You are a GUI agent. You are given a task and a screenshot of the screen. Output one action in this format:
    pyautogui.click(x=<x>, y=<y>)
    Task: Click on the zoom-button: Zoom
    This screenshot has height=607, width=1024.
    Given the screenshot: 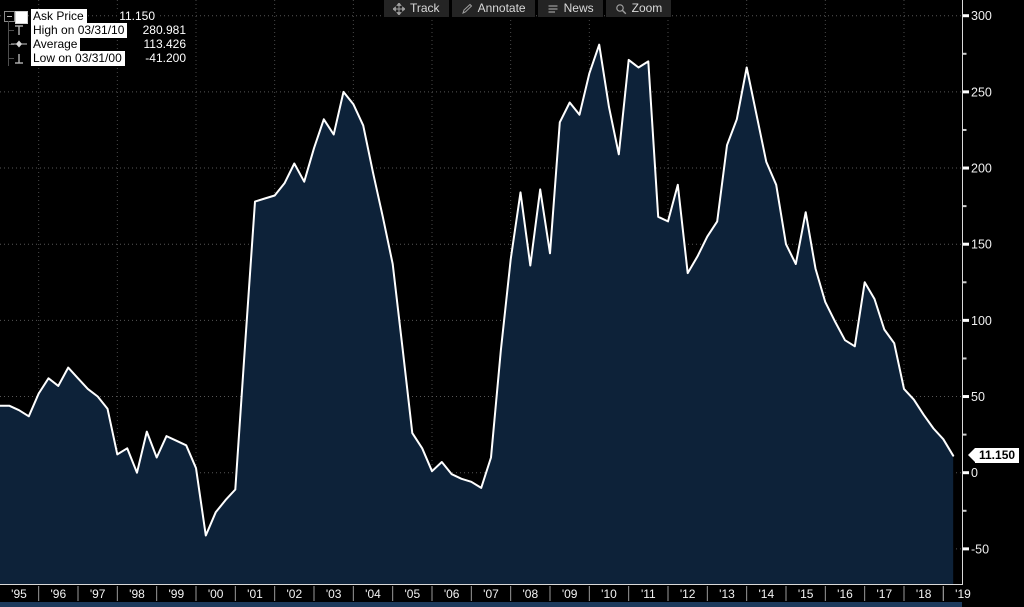 What is the action you would take?
    pyautogui.click(x=638, y=8)
    